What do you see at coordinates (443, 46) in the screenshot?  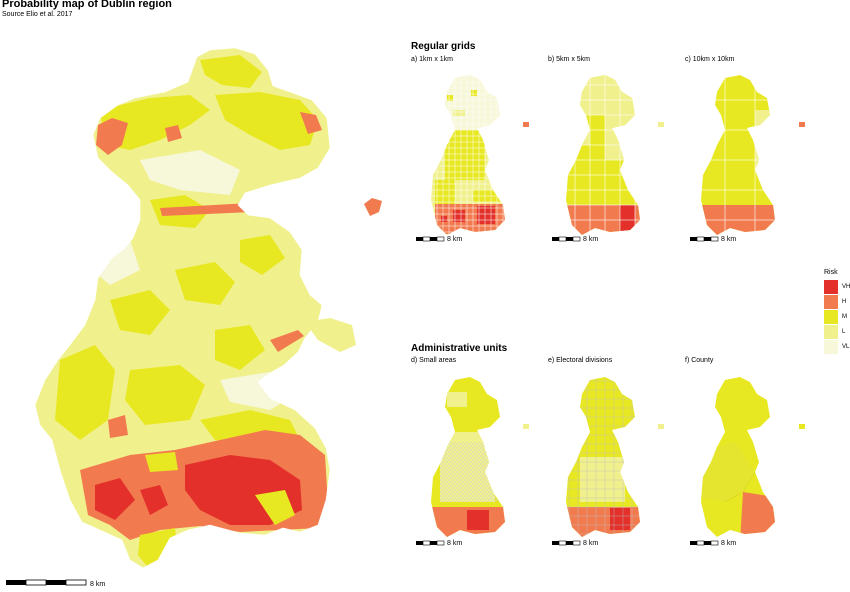 I see `regular-grids-title: Regular grids` at bounding box center [443, 46].